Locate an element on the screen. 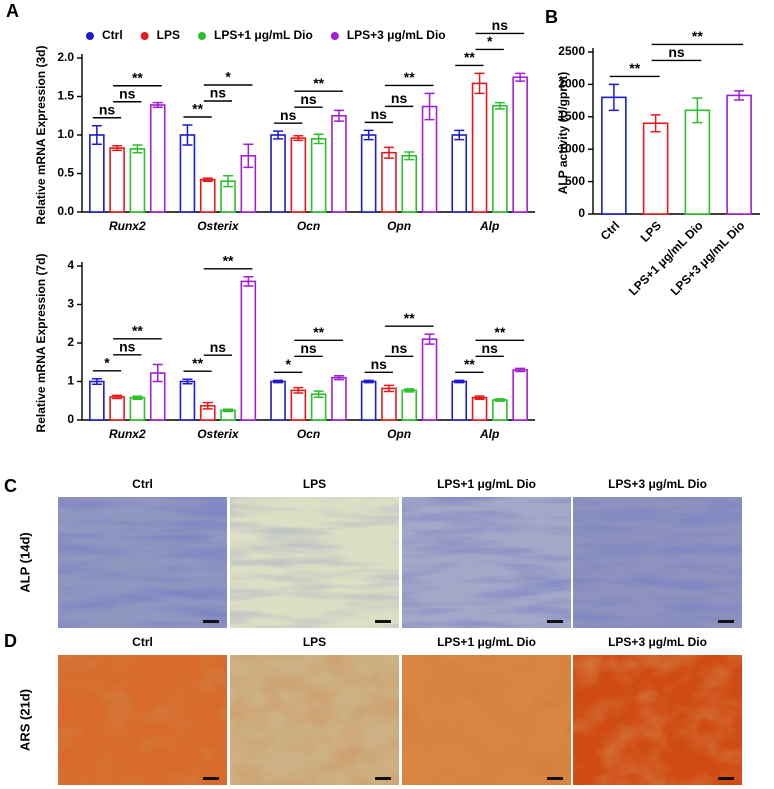 The width and height of the screenshot is (774, 789). y-tick-label: 0.0 is located at coordinates (65, 211).